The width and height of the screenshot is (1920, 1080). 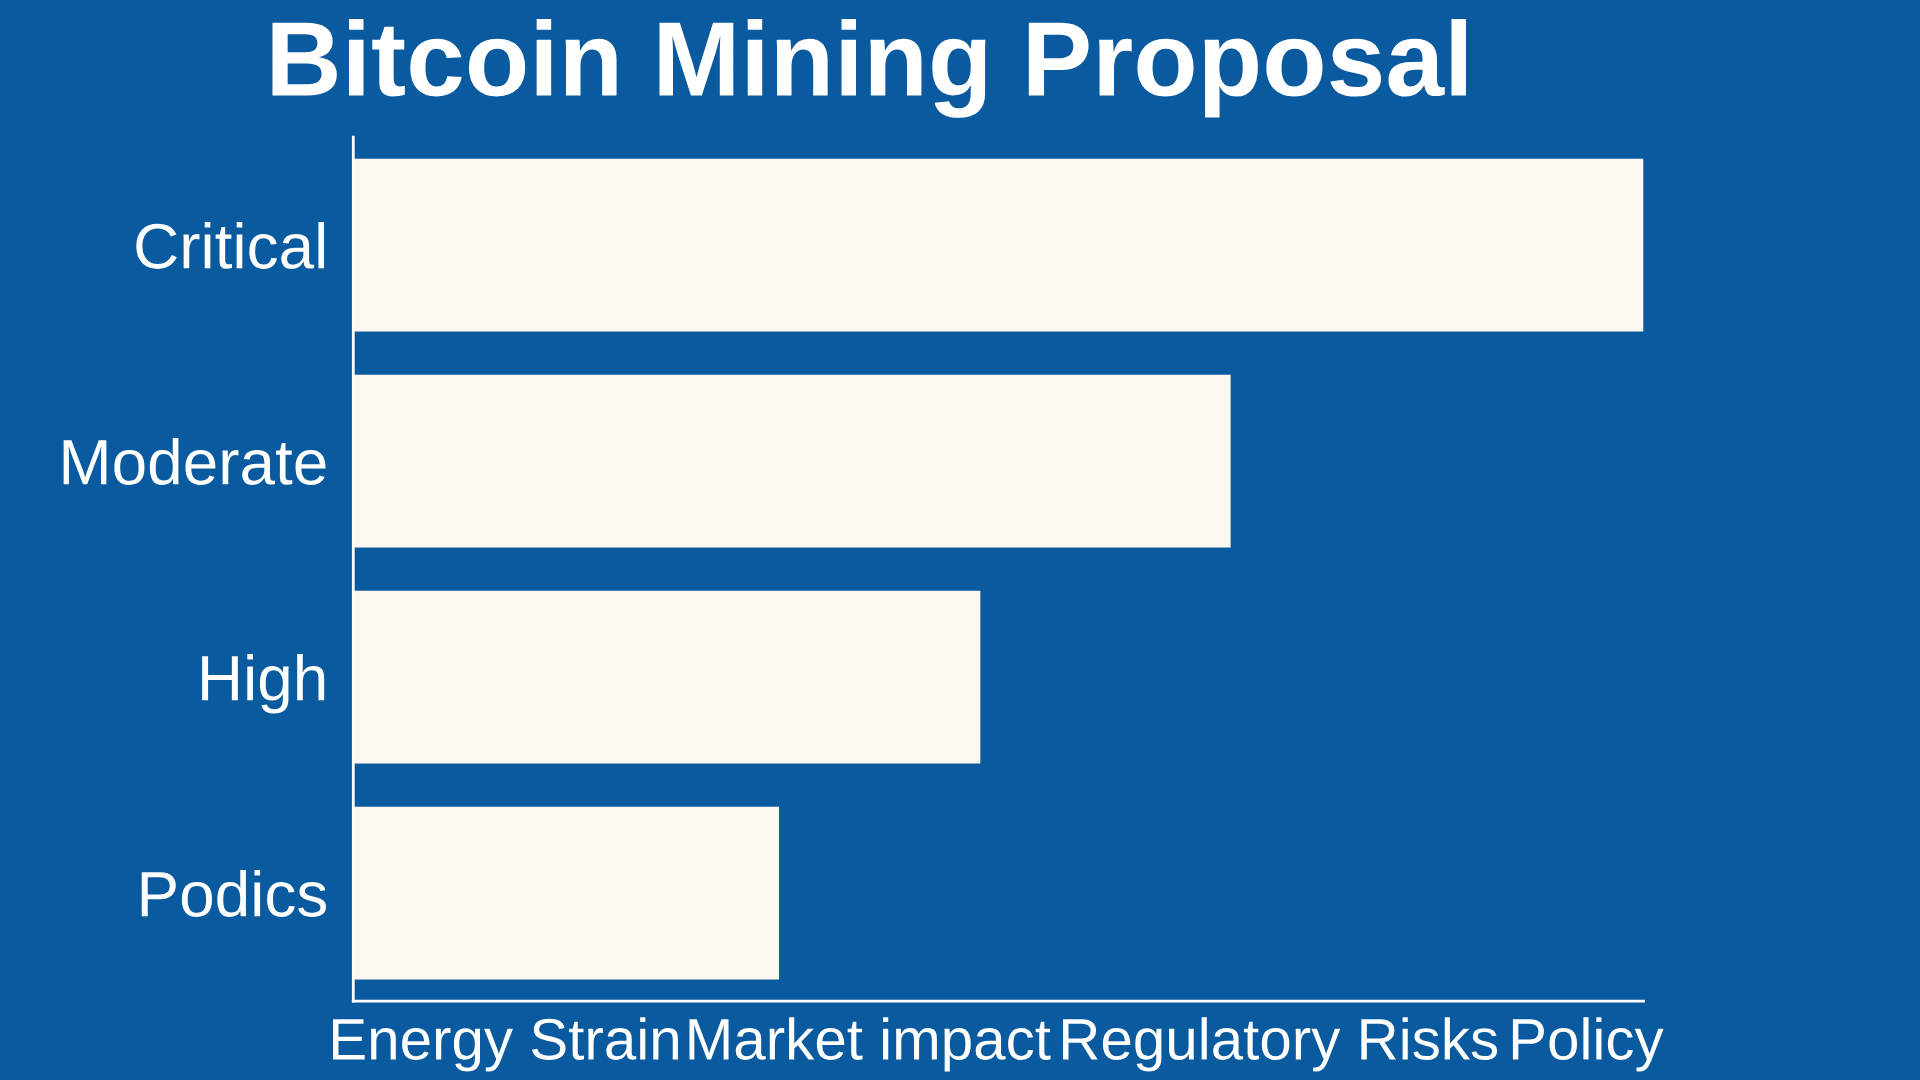 What do you see at coordinates (869, 68) in the screenshot?
I see `chart-title: Bitcoin Mining Proposal` at bounding box center [869, 68].